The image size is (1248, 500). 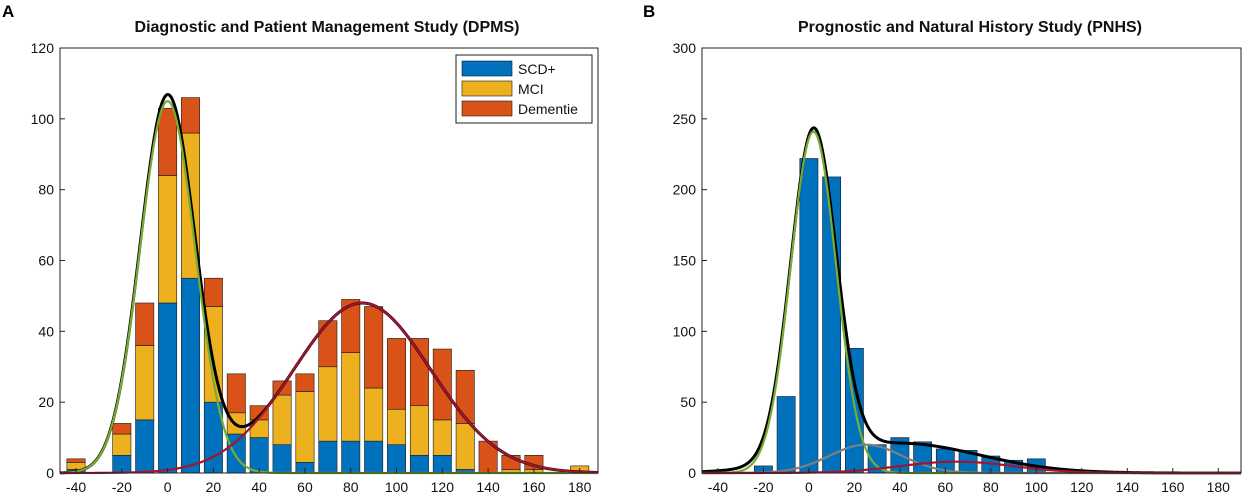 What do you see at coordinates (122, 429) in the screenshot?
I see `bar-dementie--20` at bounding box center [122, 429].